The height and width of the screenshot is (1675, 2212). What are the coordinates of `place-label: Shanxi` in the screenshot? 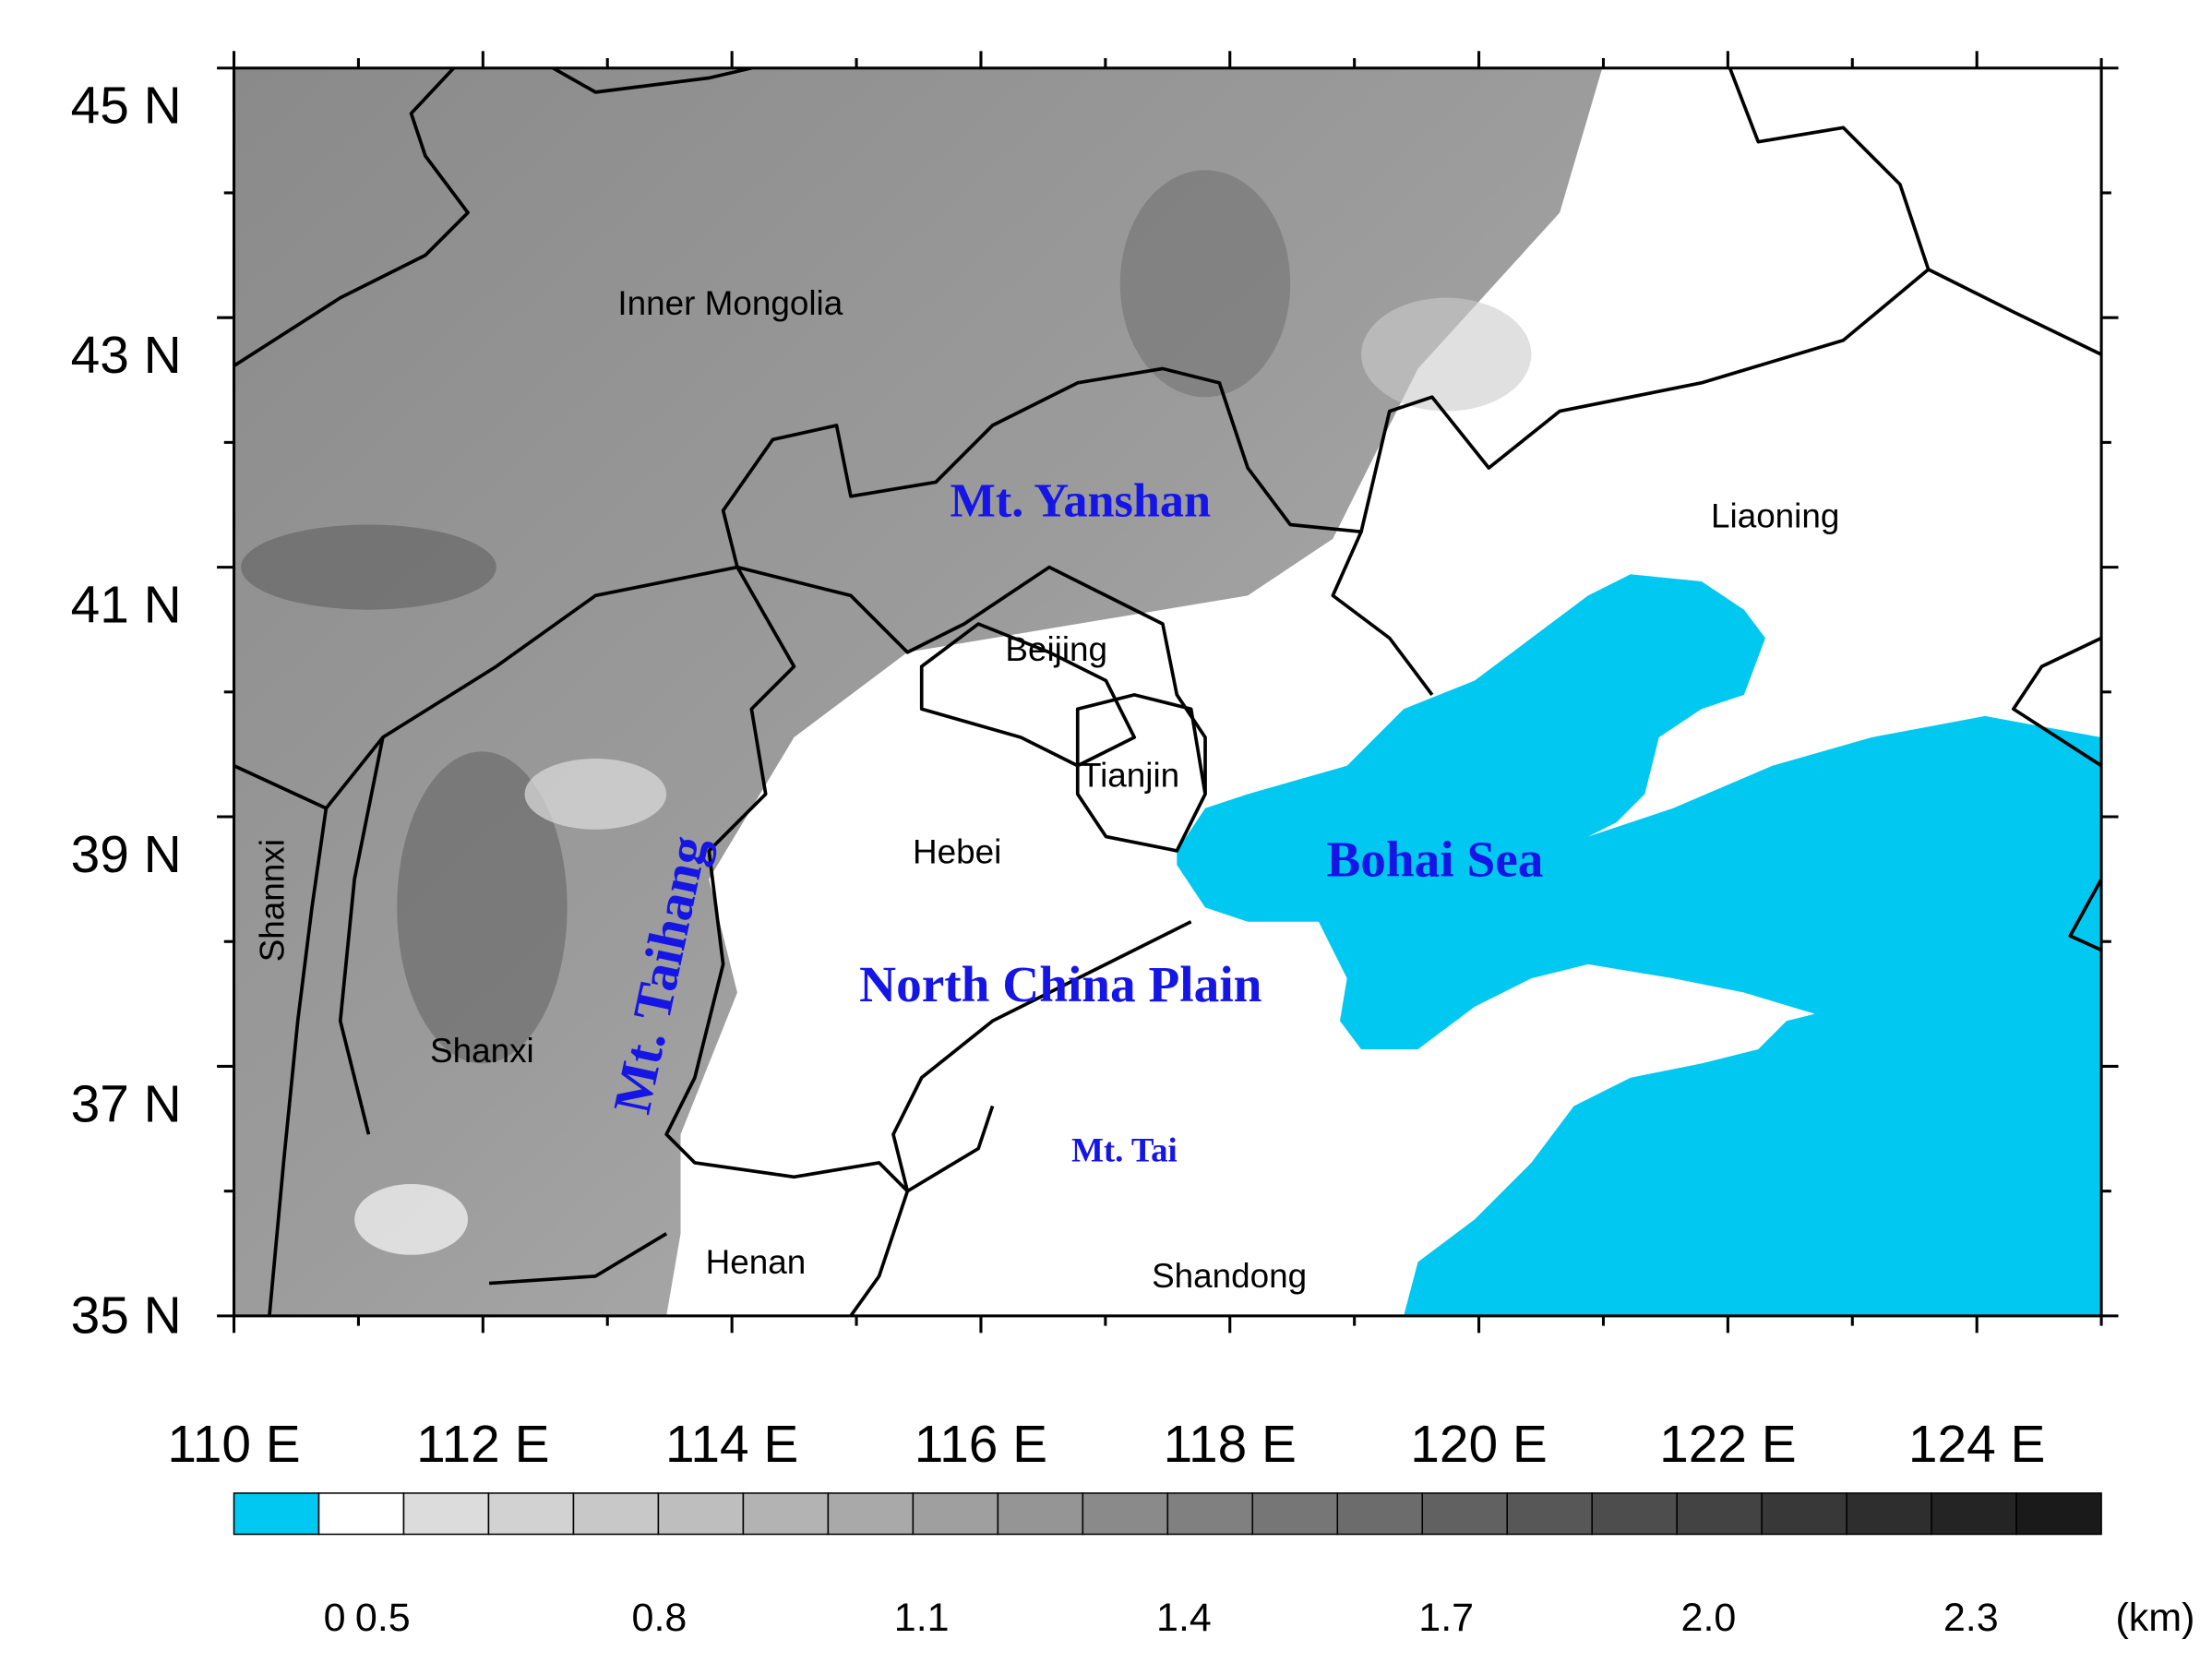 It's located at (482, 1051).